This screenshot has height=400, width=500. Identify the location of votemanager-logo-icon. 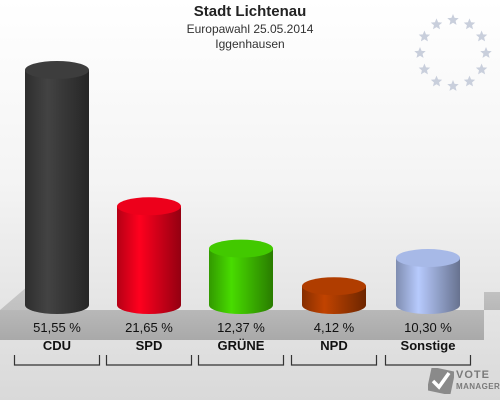
(441, 381).